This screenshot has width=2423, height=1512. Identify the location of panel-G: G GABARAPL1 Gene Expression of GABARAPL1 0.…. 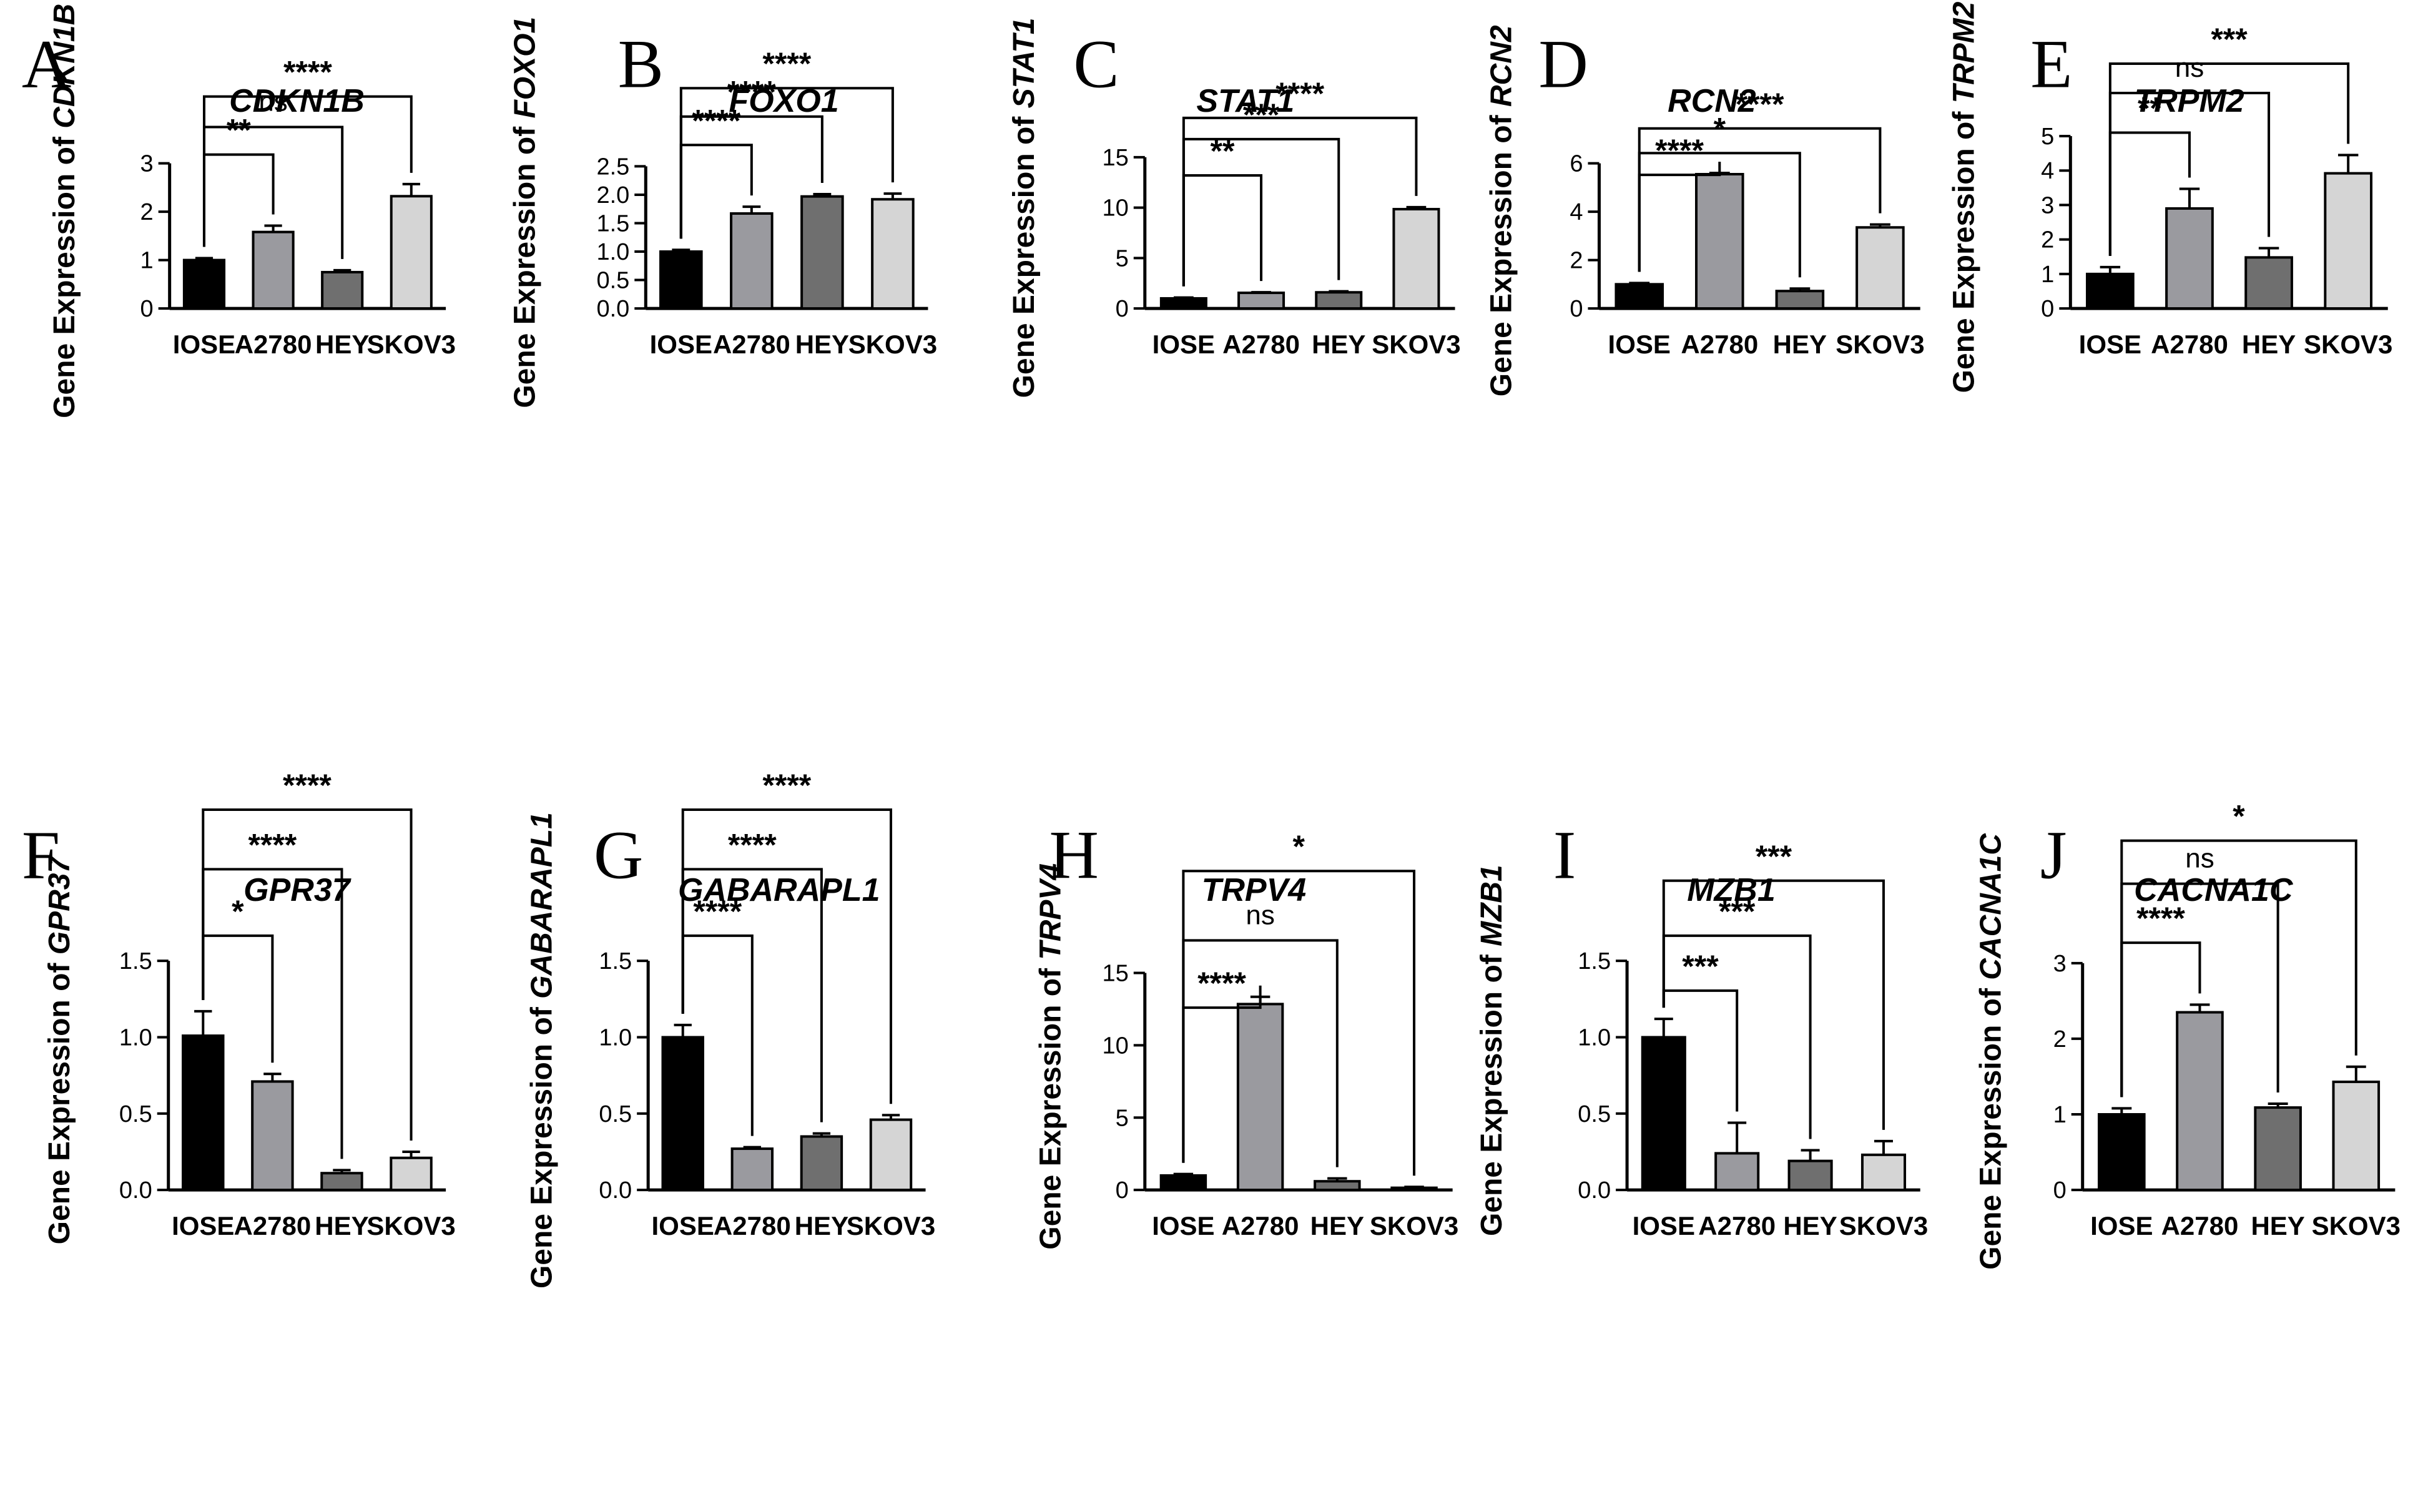
(730, 1028).